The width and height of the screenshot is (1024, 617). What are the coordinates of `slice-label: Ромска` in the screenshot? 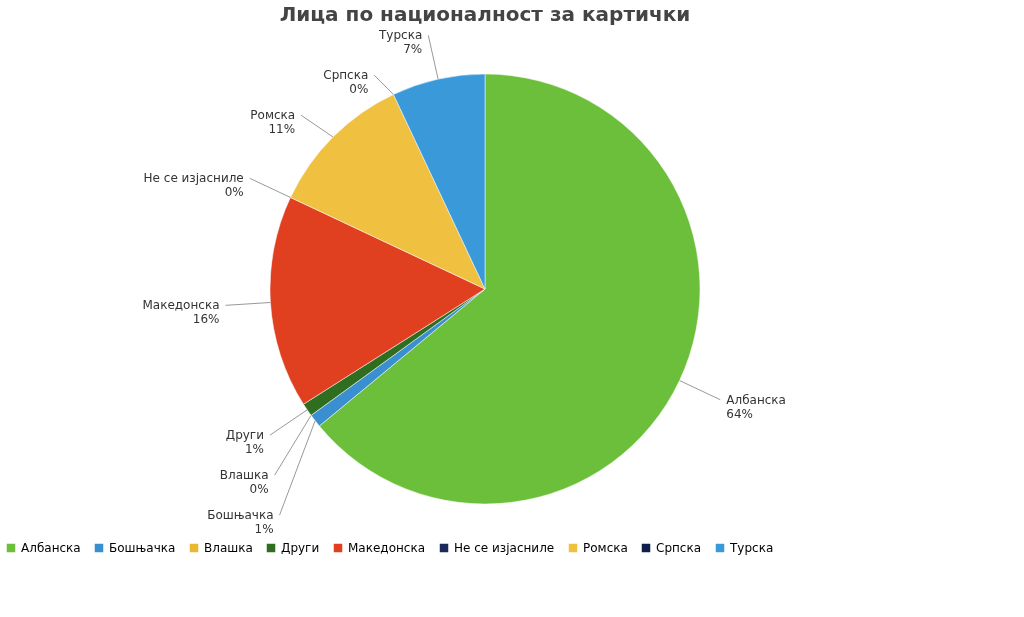 It's located at (273, 115).